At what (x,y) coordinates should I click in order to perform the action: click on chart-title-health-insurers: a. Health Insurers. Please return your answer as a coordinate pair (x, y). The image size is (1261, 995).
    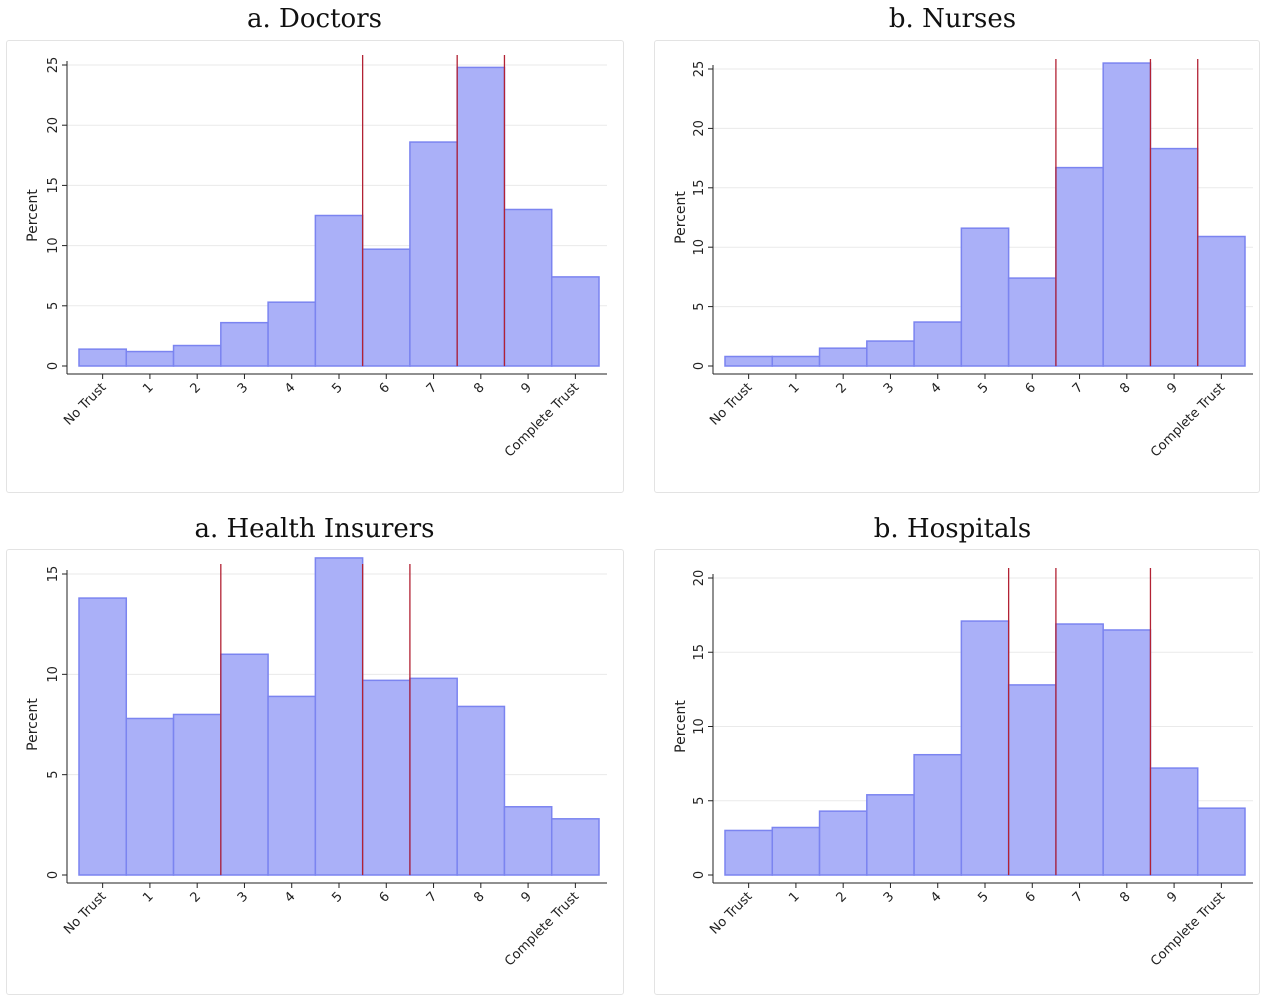
    Looking at the image, I should click on (314, 529).